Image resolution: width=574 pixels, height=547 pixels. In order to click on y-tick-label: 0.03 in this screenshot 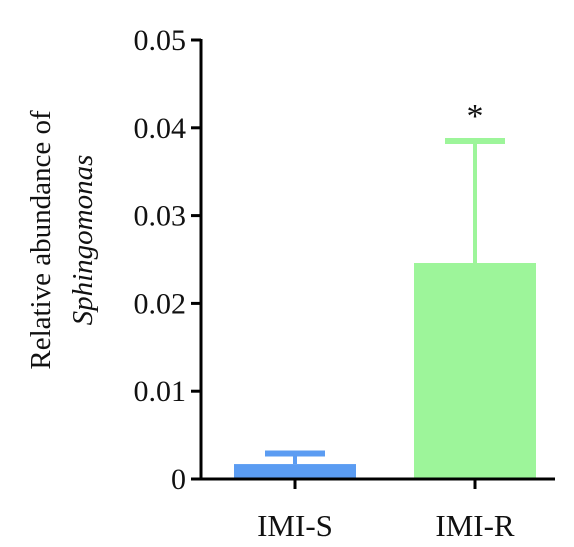, I will do `click(160, 216)`.